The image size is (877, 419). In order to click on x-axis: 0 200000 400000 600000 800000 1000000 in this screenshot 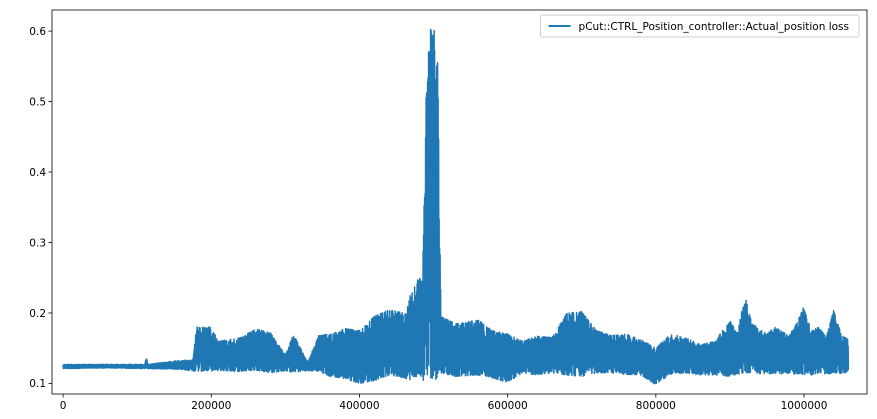, I will do `click(444, 403)`.